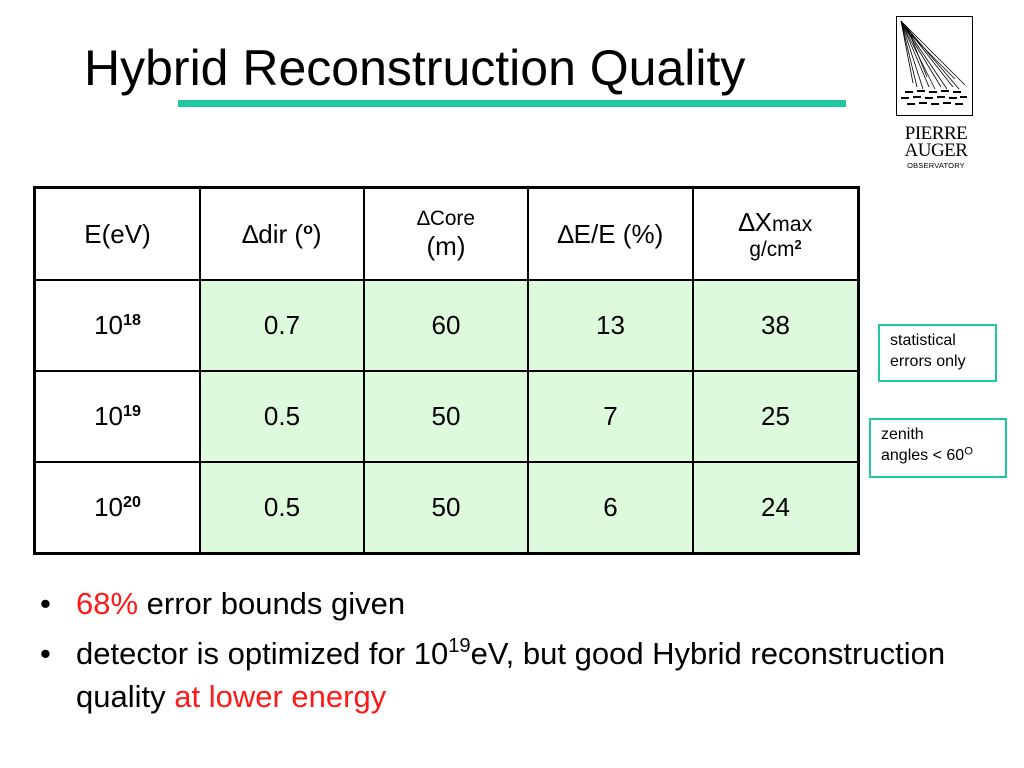  What do you see at coordinates (610, 233) in the screenshot?
I see `header-energy-resolution: ∆E/E (%)` at bounding box center [610, 233].